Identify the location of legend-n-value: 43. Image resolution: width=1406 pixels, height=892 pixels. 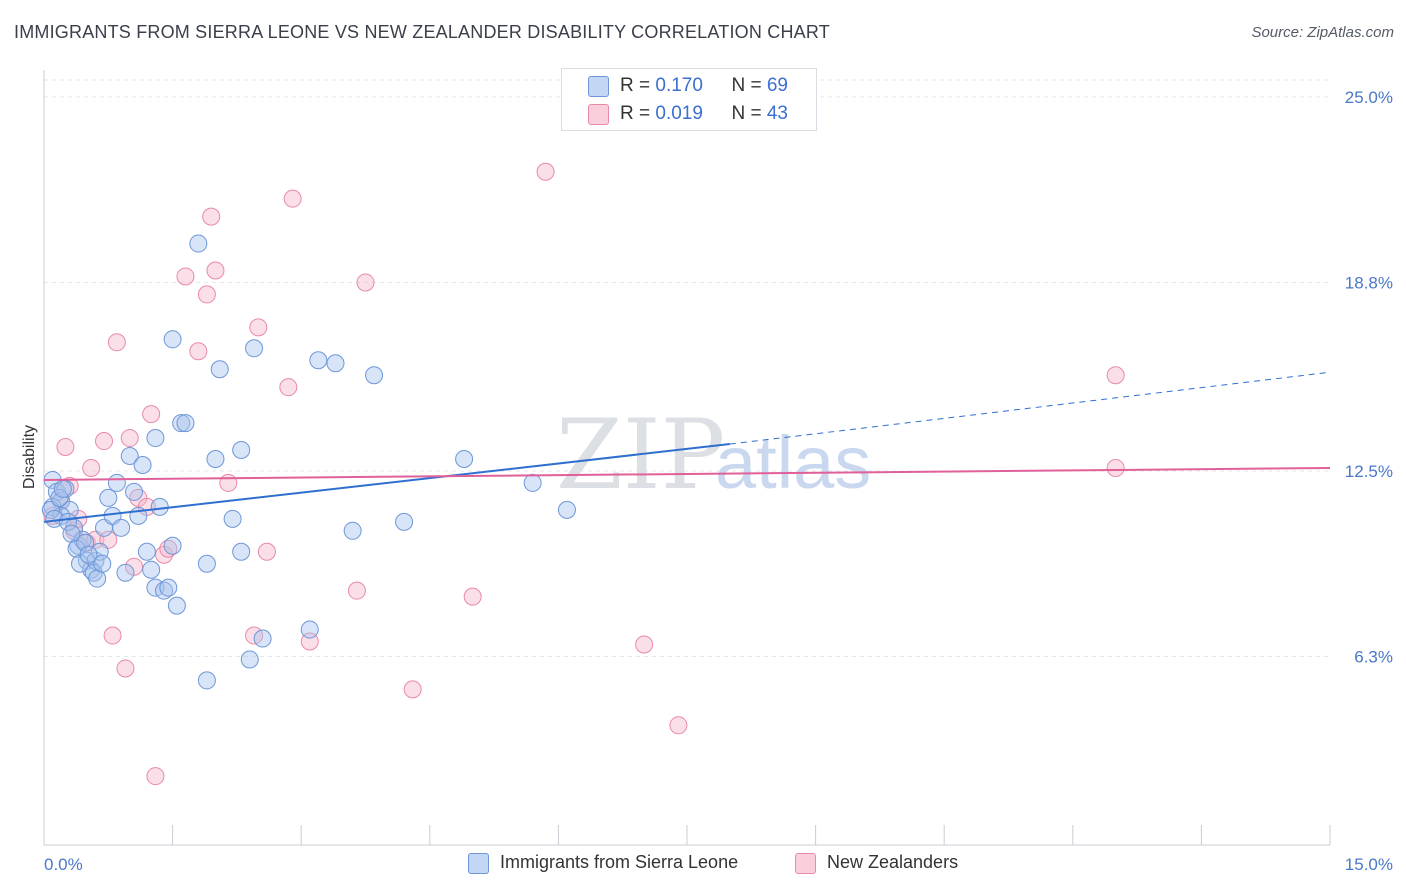
(777, 113).